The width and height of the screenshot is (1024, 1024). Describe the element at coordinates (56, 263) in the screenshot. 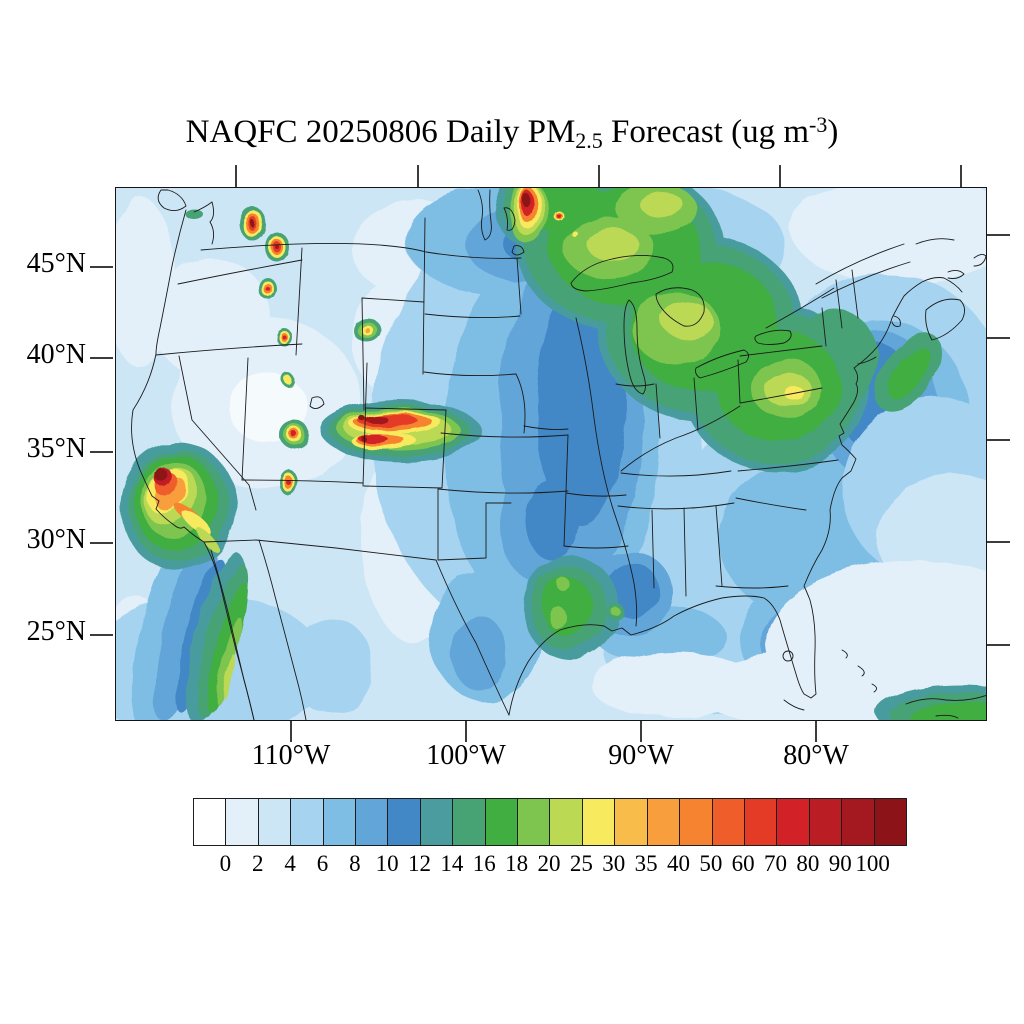

I see `lat-label-45n: 45°N` at that location.